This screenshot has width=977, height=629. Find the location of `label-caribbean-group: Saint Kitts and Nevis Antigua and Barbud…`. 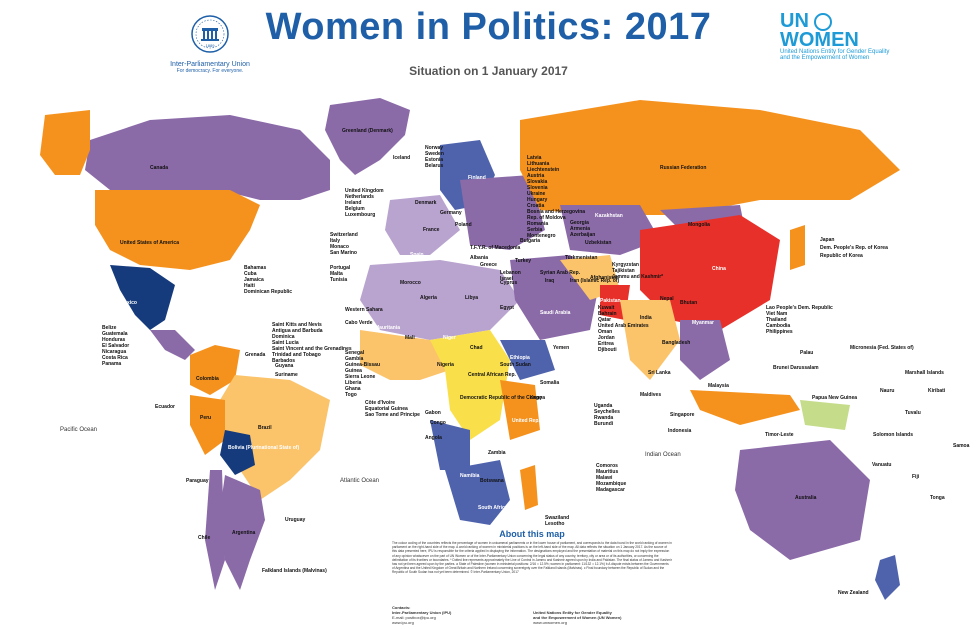

label-caribbean-group: Saint Kitts and Nevis Antigua and Barbud… is located at coordinates (312, 343).